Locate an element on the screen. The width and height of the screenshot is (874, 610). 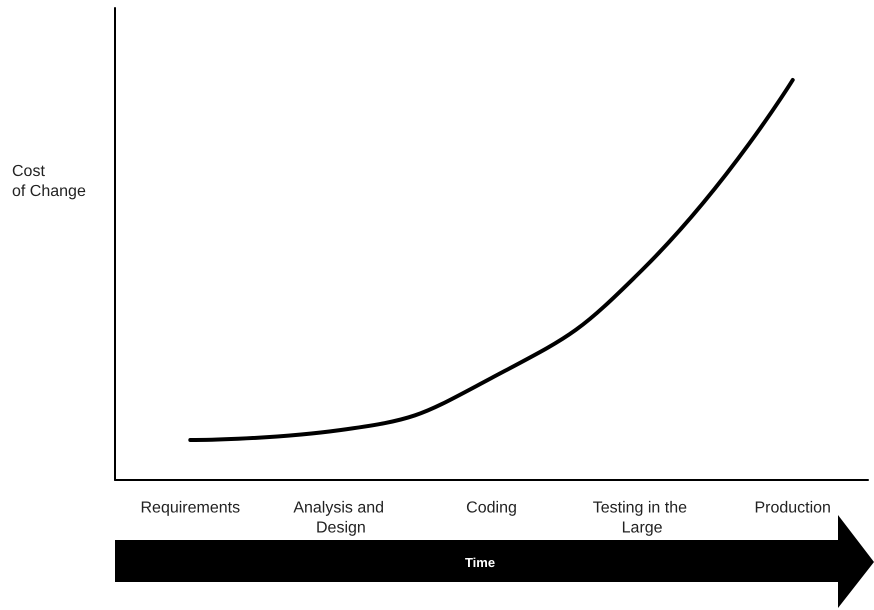
x-tick-label: Analysis and Design is located at coordinates (340, 518).